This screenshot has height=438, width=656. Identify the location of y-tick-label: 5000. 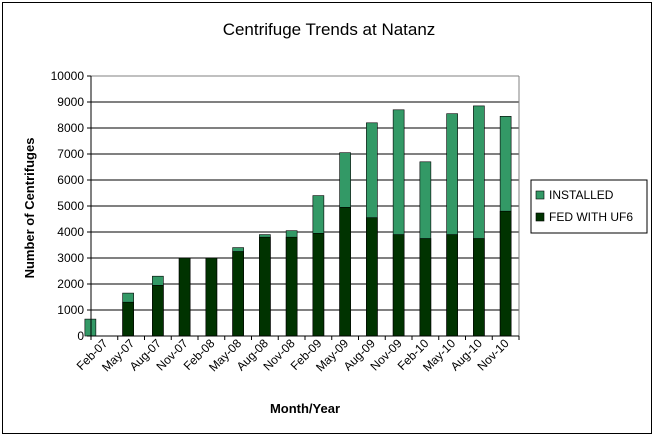
(70, 206).